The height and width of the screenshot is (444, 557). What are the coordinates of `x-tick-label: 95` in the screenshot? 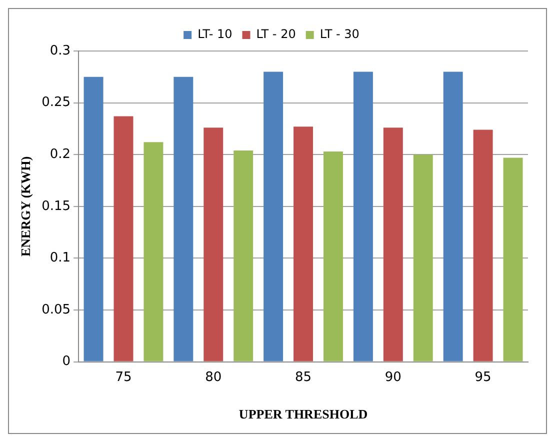 It's located at (483, 377).